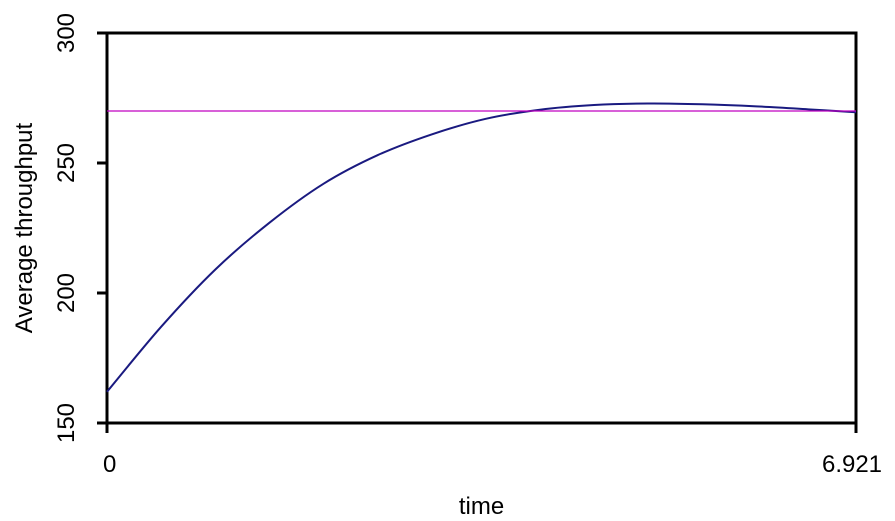  Describe the element at coordinates (66, 33) in the screenshot. I see `y-tick-label: 300` at that location.